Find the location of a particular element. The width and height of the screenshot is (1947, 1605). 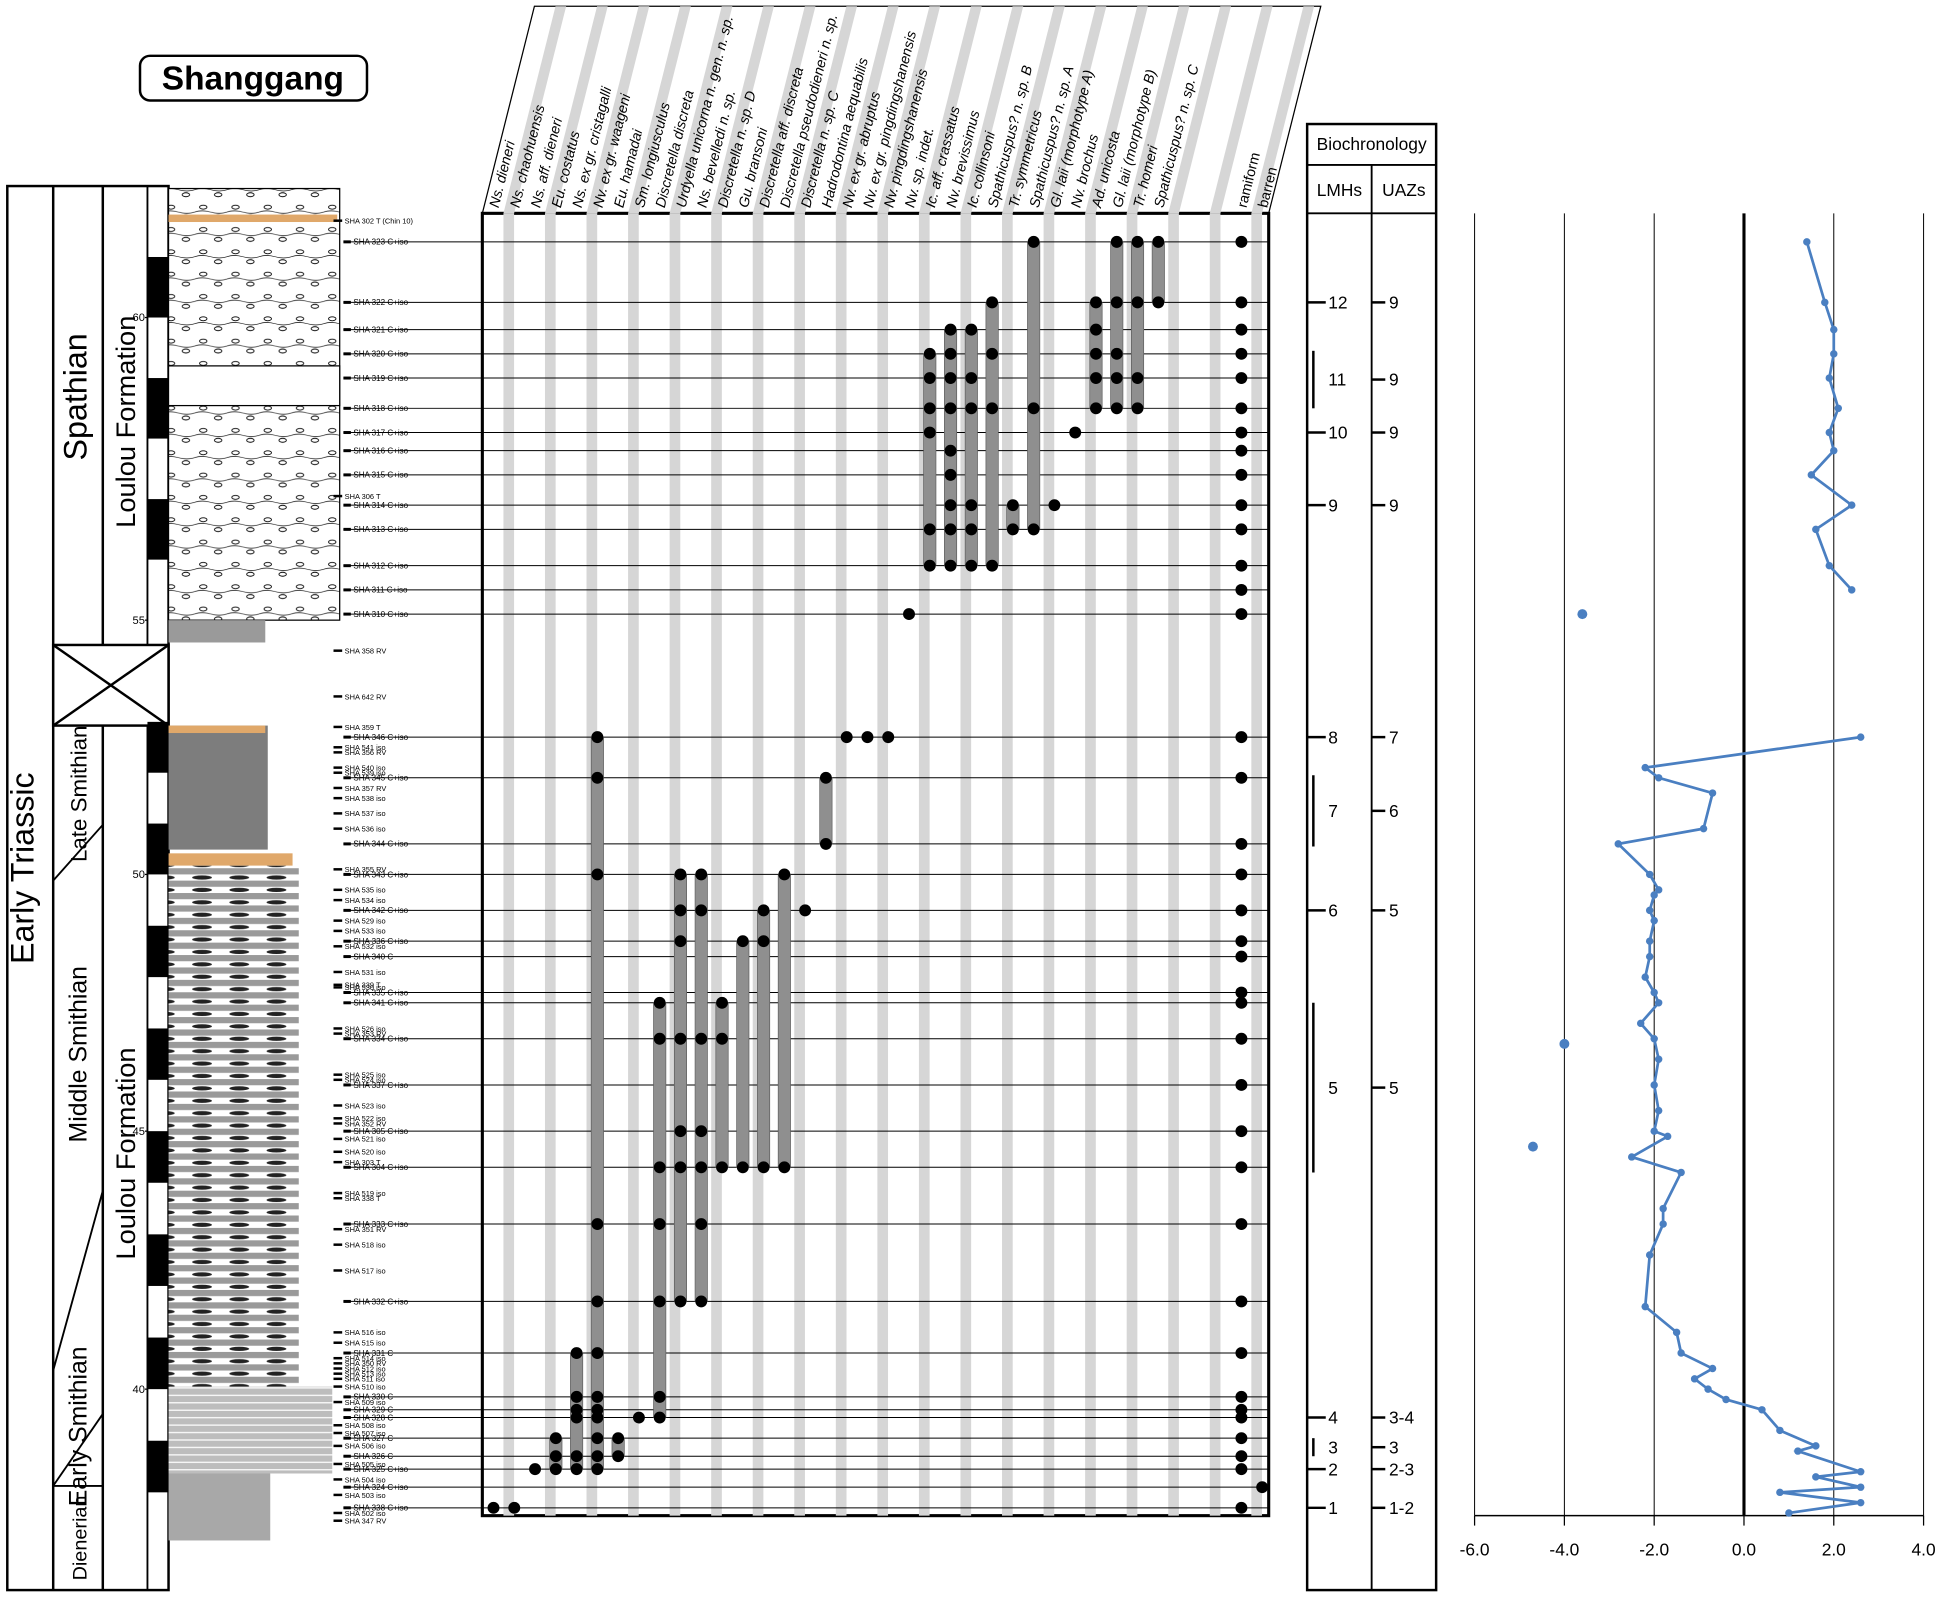

uaz-label: 5 is located at coordinates (1394, 911).